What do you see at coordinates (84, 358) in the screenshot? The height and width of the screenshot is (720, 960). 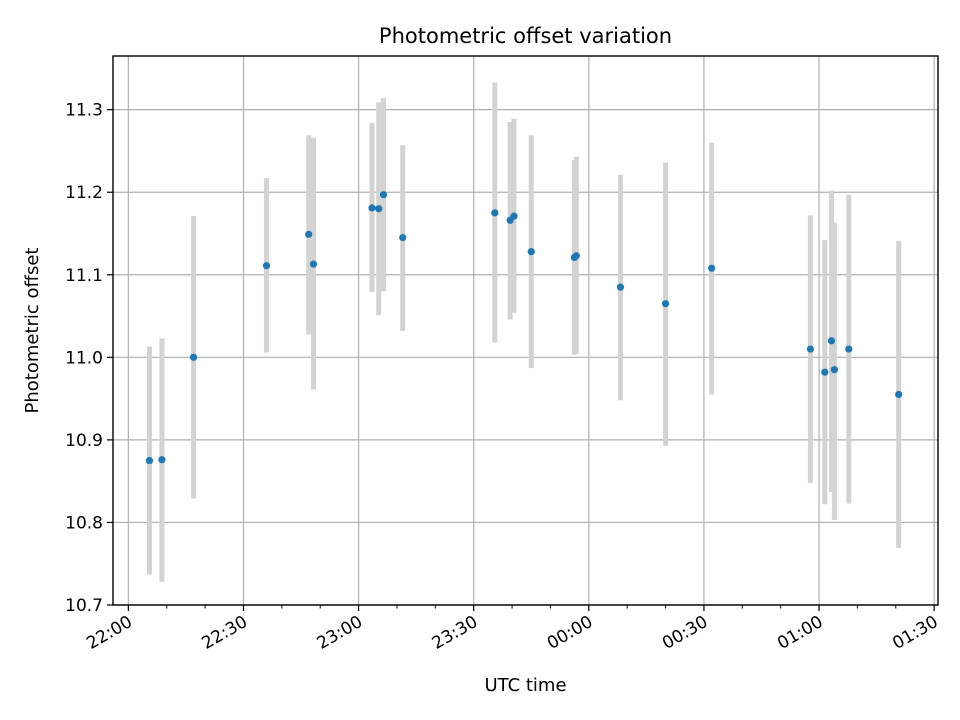 I see `y-tick-label: 11.0` at bounding box center [84, 358].